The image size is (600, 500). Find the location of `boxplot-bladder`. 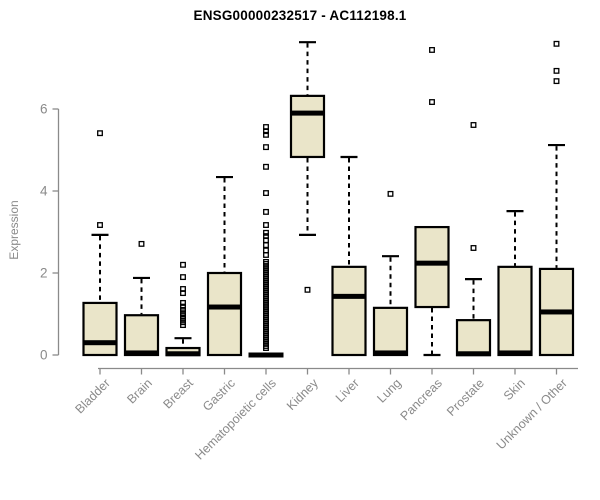

boxplot-bladder is located at coordinates (100, 243).